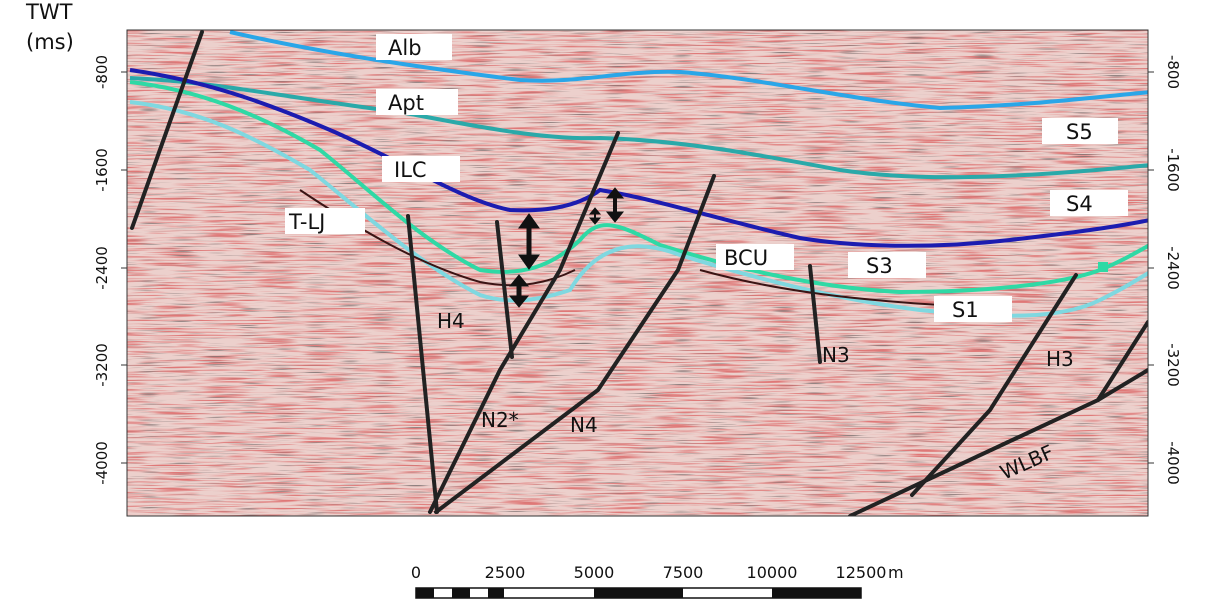 Image resolution: width=1206 pixels, height=616 pixels. I want to click on fault-label-n2: N2*, so click(500, 420).